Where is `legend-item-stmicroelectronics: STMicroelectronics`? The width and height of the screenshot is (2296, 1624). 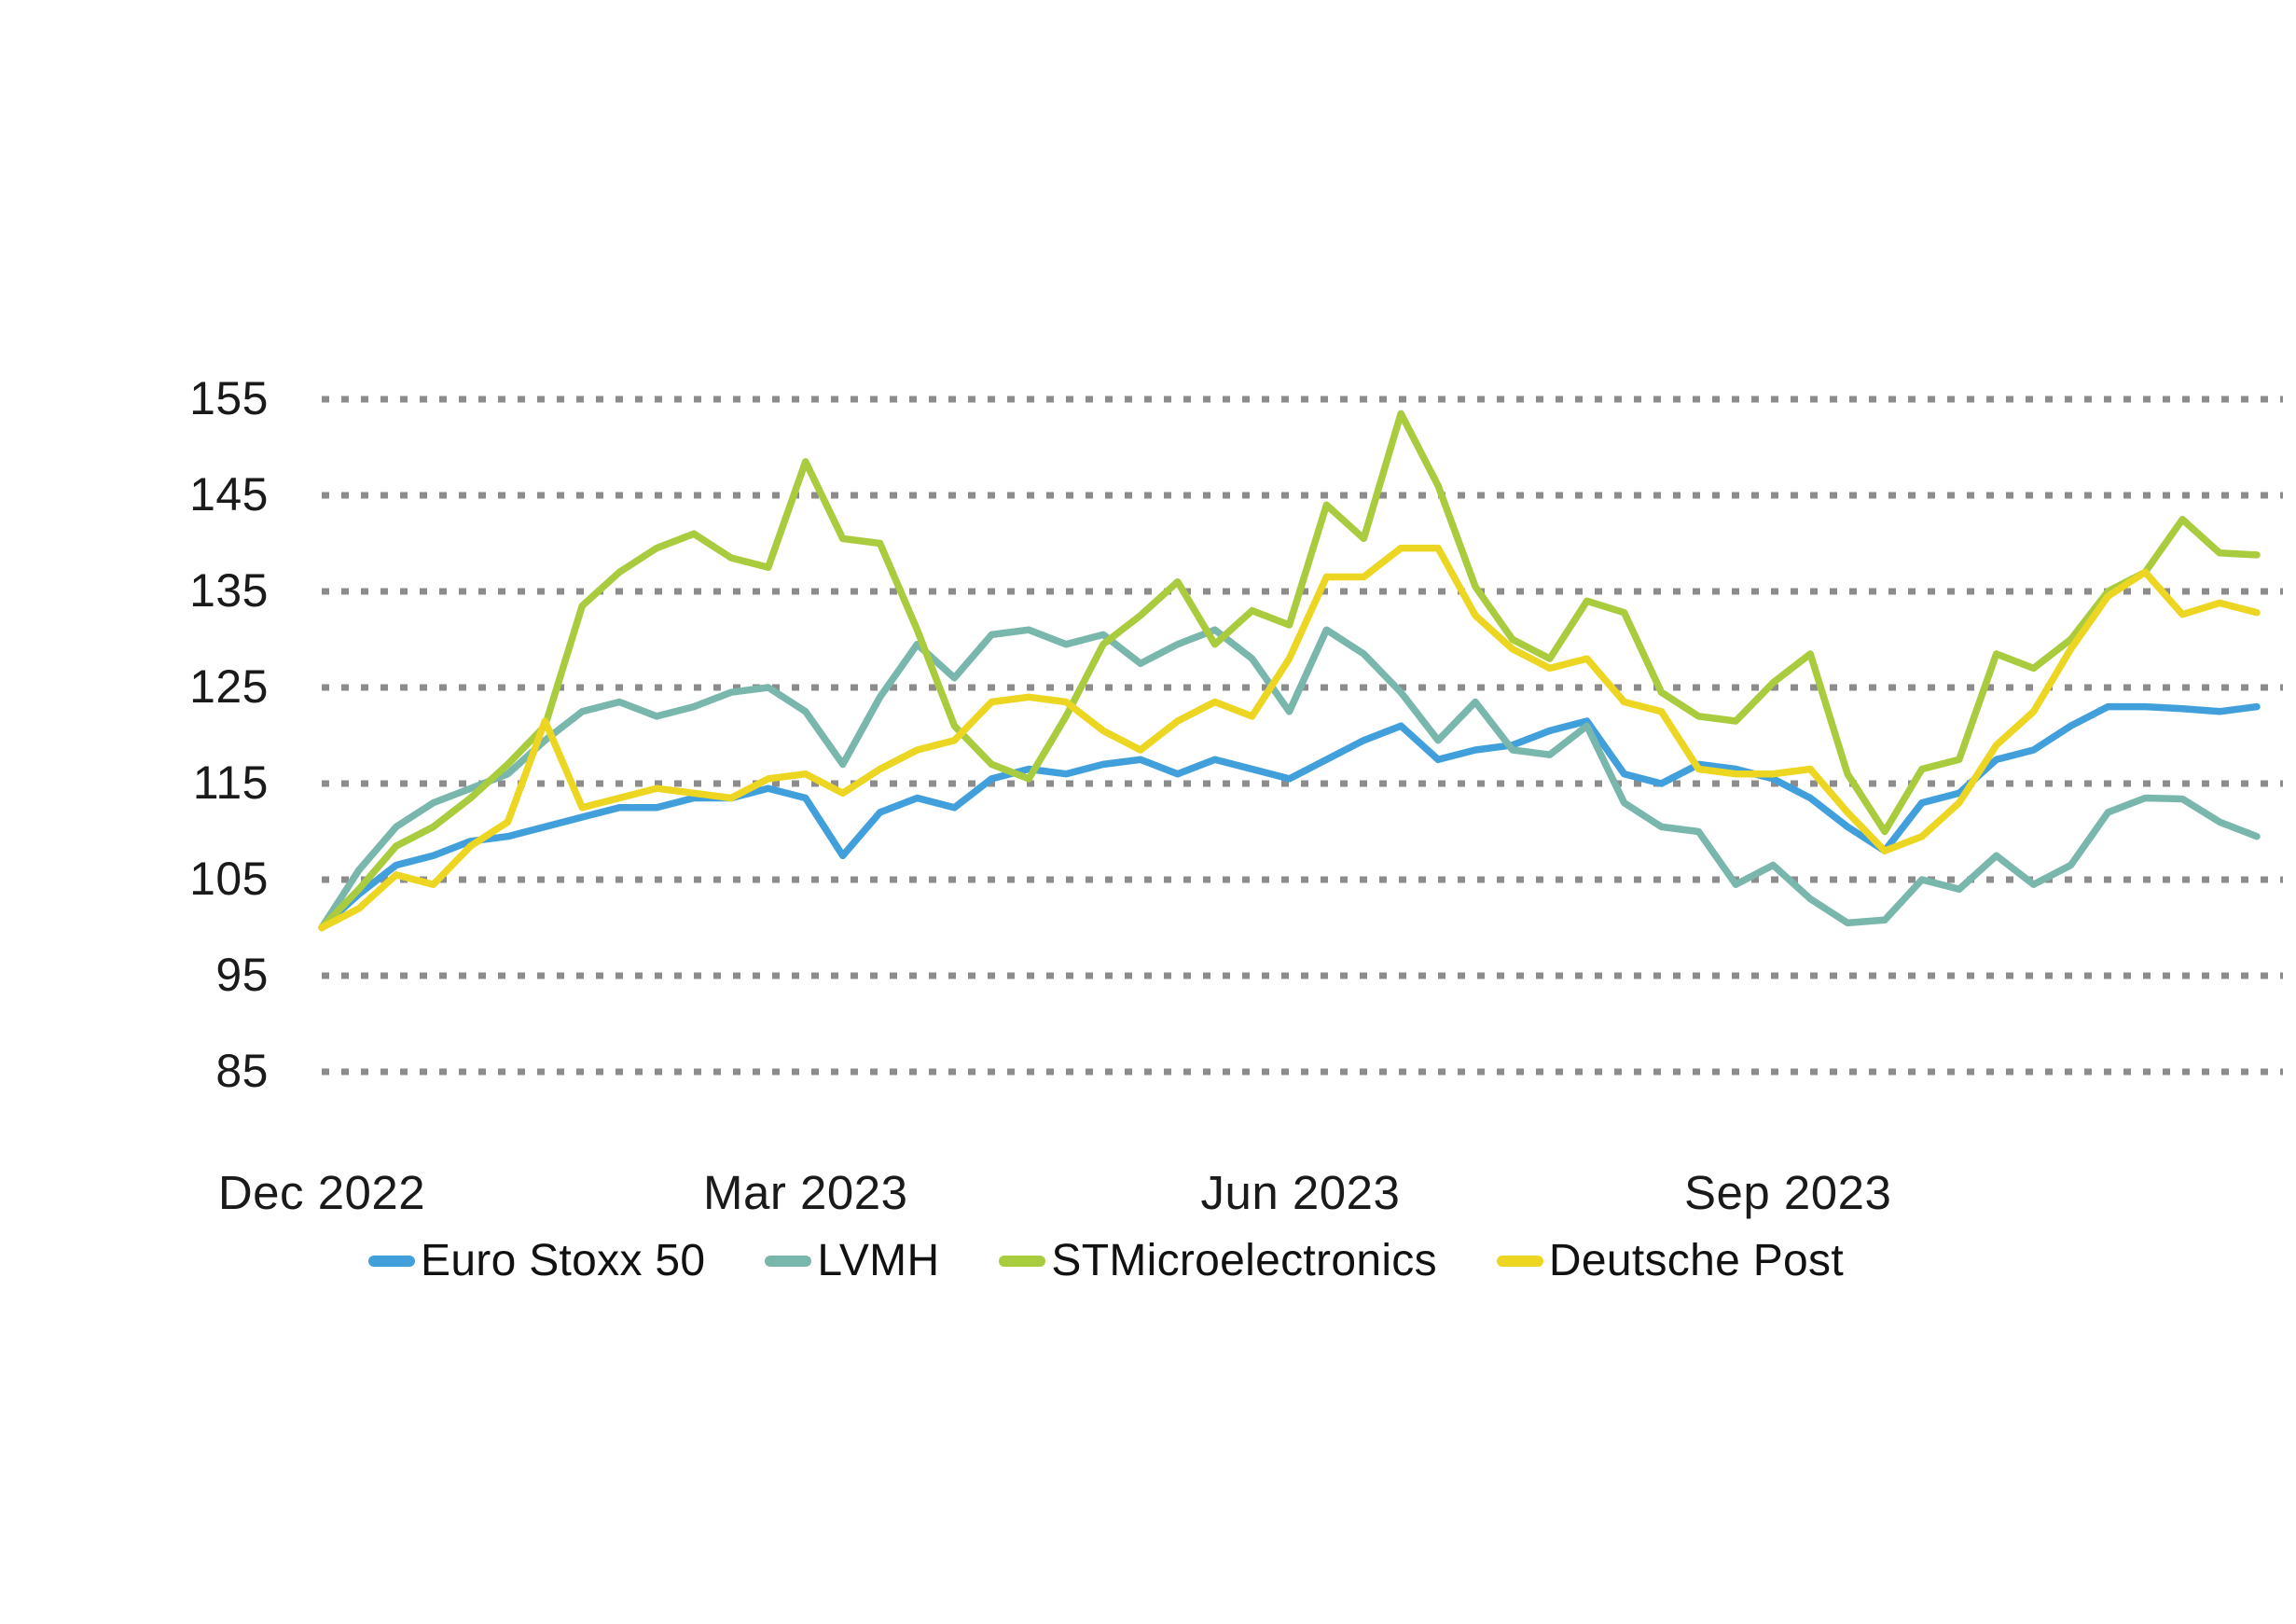 legend-item-stmicroelectronics: STMicroelectronics is located at coordinates (1218, 1261).